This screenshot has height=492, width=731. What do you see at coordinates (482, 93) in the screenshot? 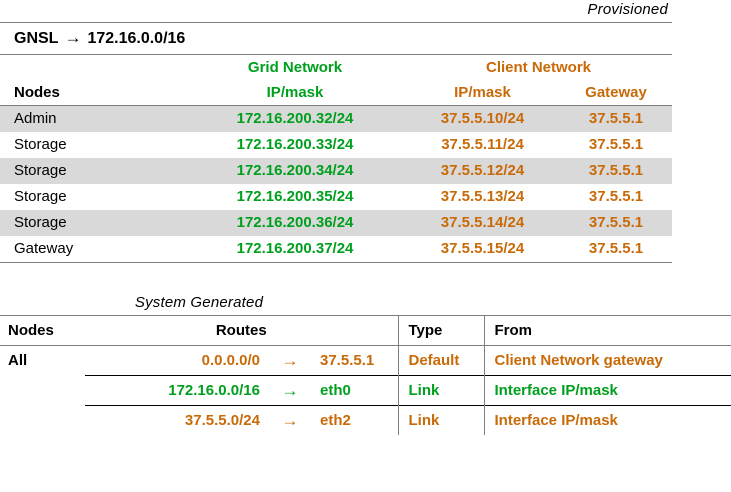
I see `column-header-client-ip-mask: IP/mask` at bounding box center [482, 93].